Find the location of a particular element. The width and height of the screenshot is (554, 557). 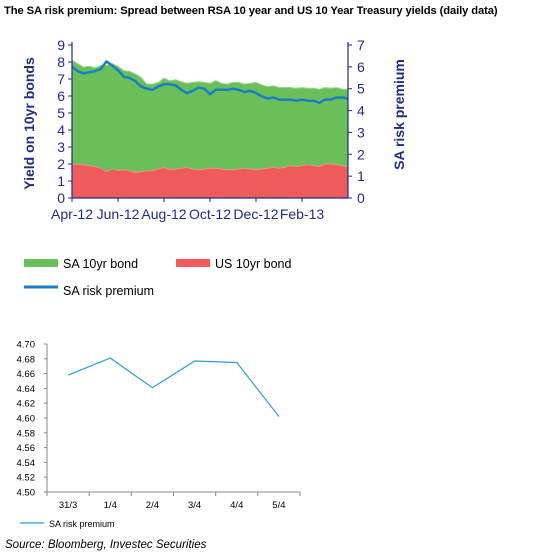

right-axis-title: SA risk premium is located at coordinates (399, 114).